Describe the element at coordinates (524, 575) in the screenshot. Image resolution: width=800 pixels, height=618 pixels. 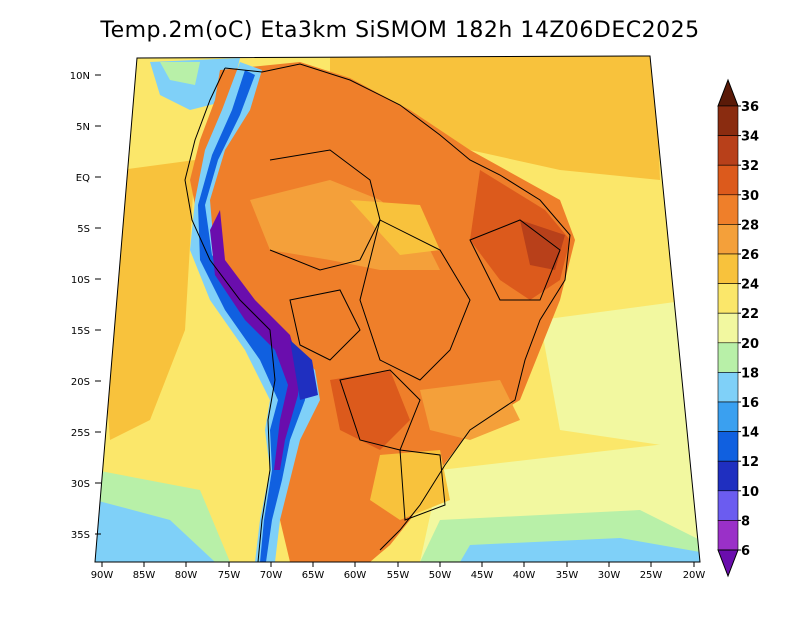
I see `lon-label: 40W` at that location.